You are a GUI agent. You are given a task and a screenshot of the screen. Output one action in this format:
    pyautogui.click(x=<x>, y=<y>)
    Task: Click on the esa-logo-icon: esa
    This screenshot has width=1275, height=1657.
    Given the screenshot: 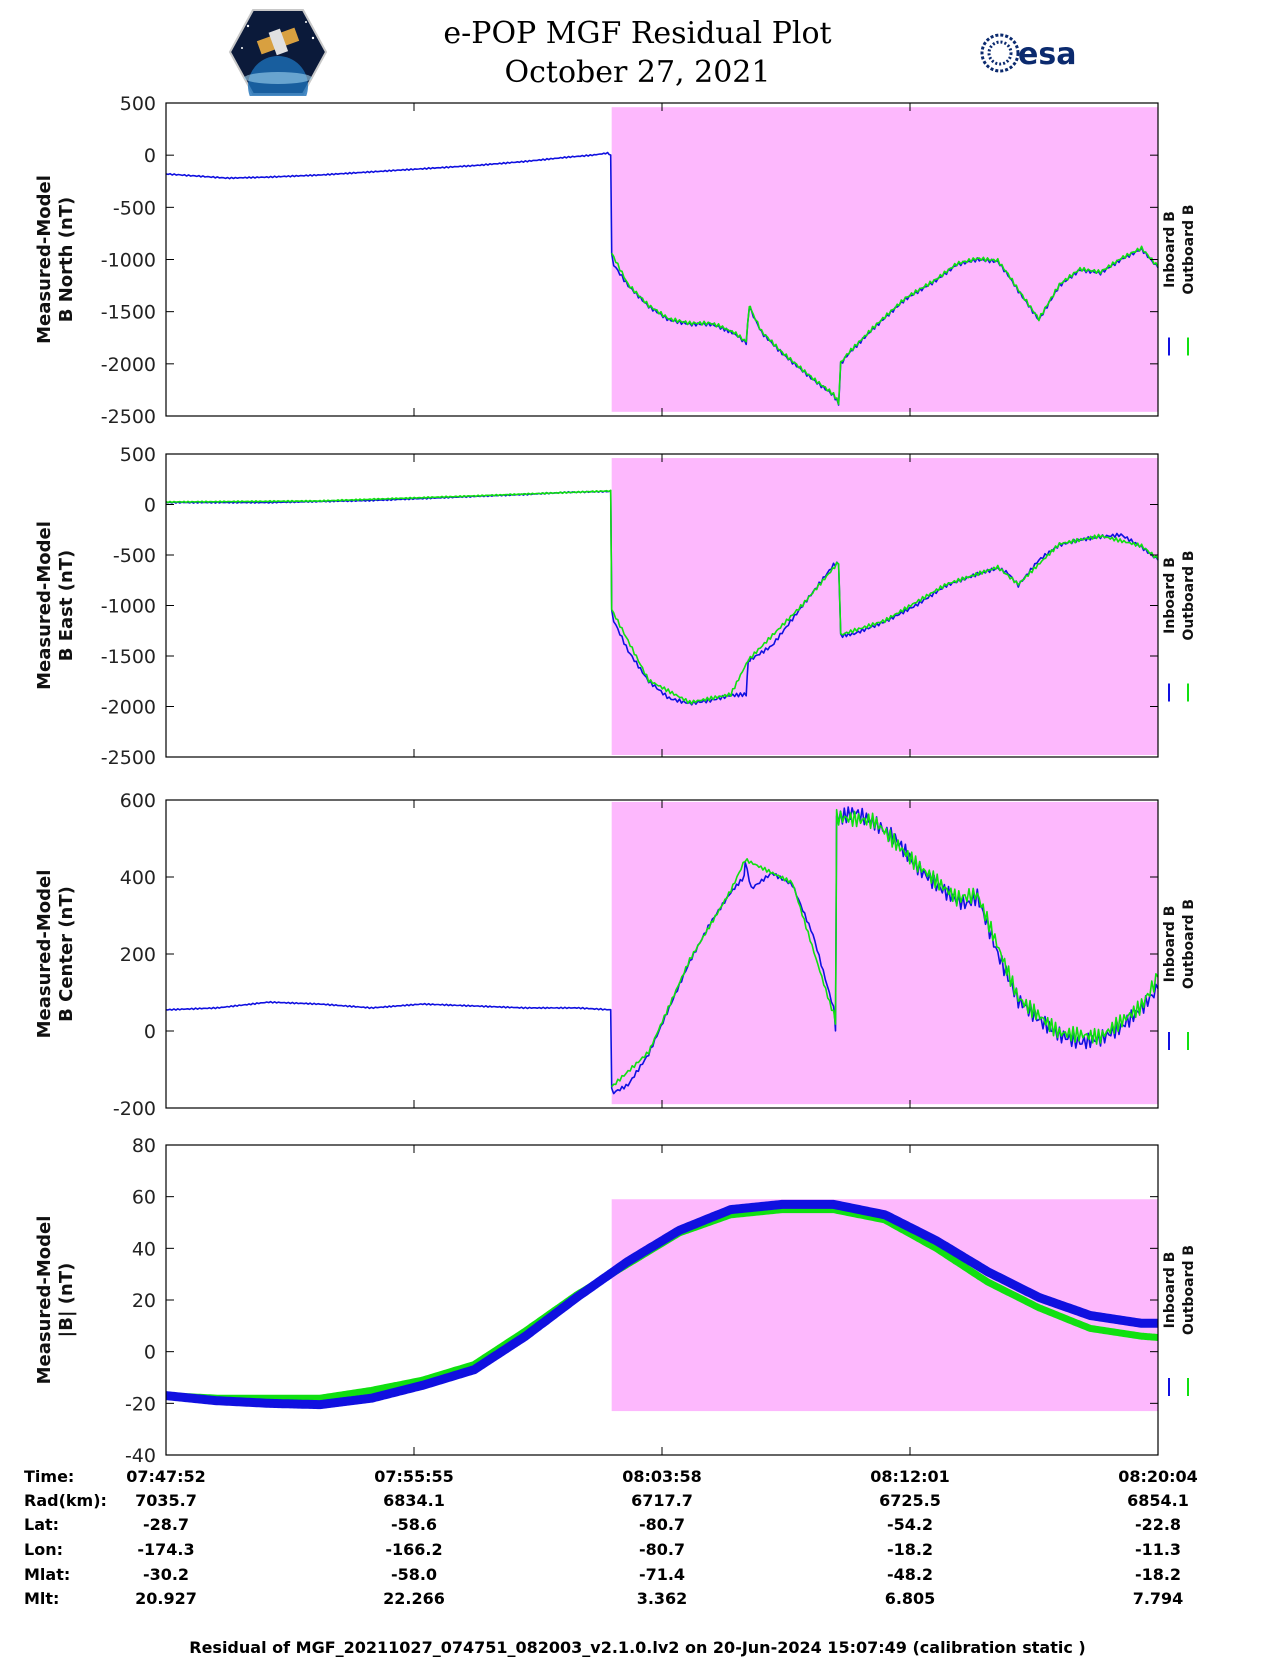 What is the action you would take?
    pyautogui.click(x=1028, y=53)
    